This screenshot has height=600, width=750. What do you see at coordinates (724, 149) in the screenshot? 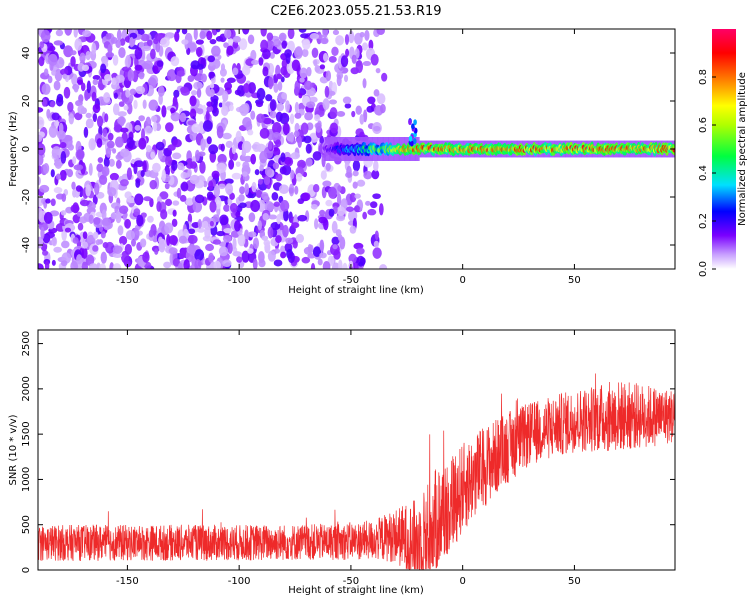
I see `colorbar-gradient` at bounding box center [724, 149].